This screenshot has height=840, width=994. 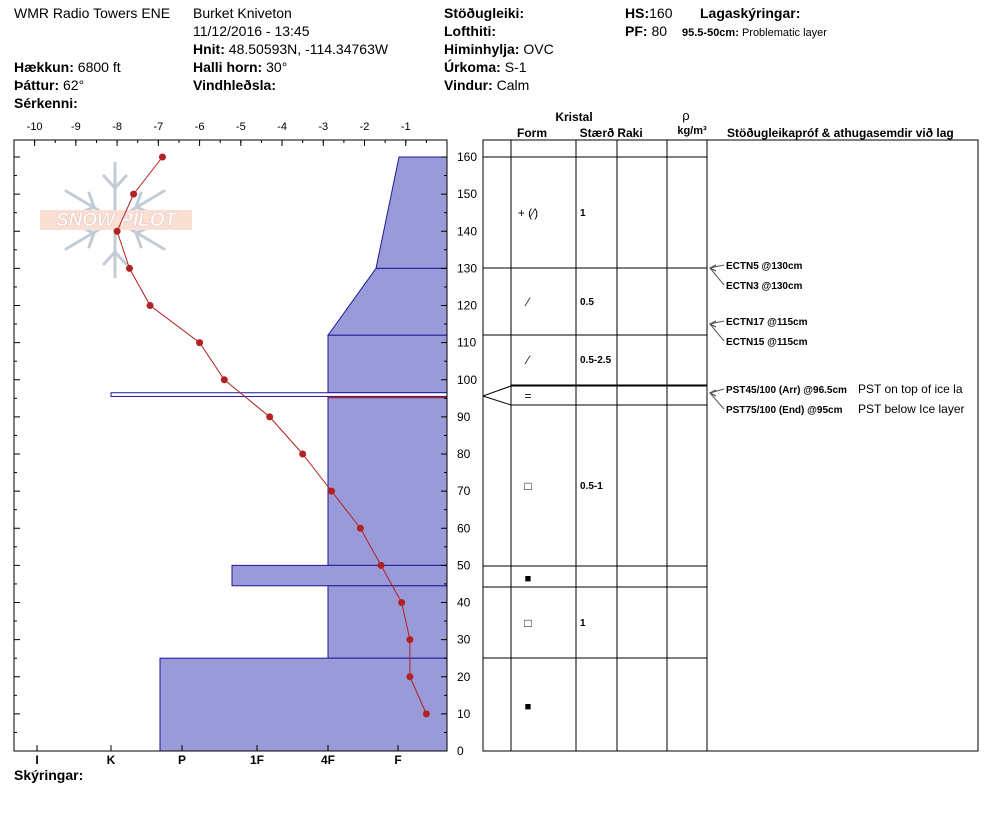 I want to click on wind: Vindur: Calm, so click(x=486, y=85).